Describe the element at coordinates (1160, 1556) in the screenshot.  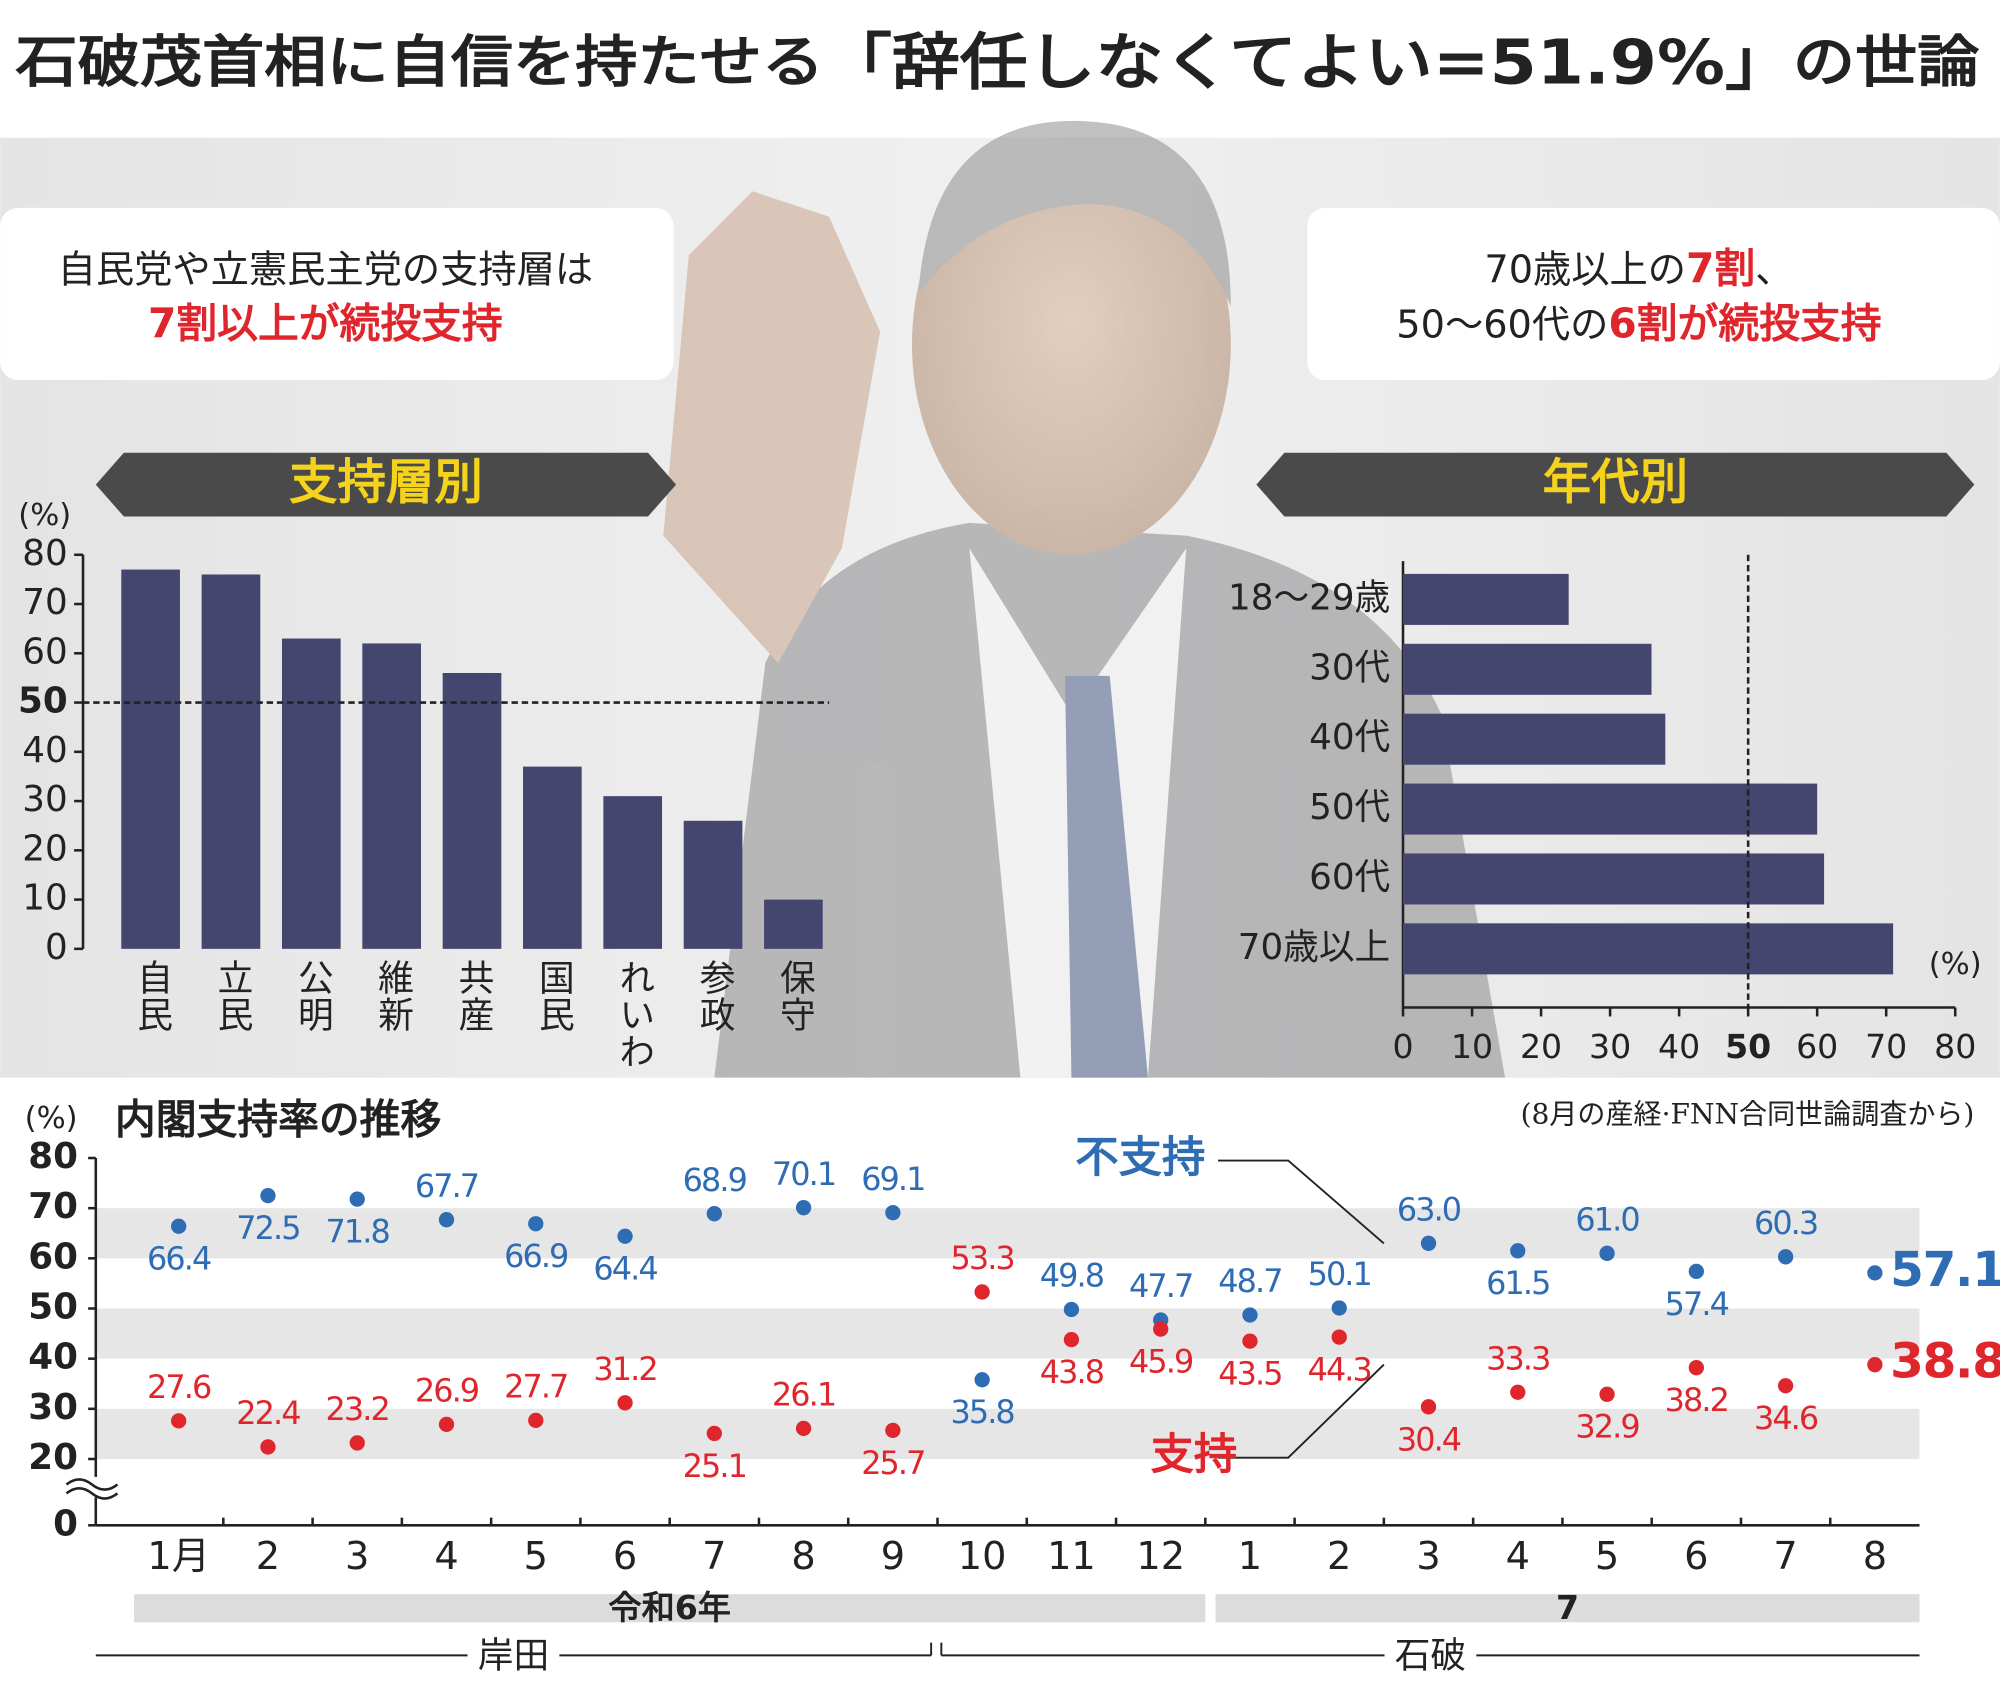
I see `x-tick-label: 12` at that location.